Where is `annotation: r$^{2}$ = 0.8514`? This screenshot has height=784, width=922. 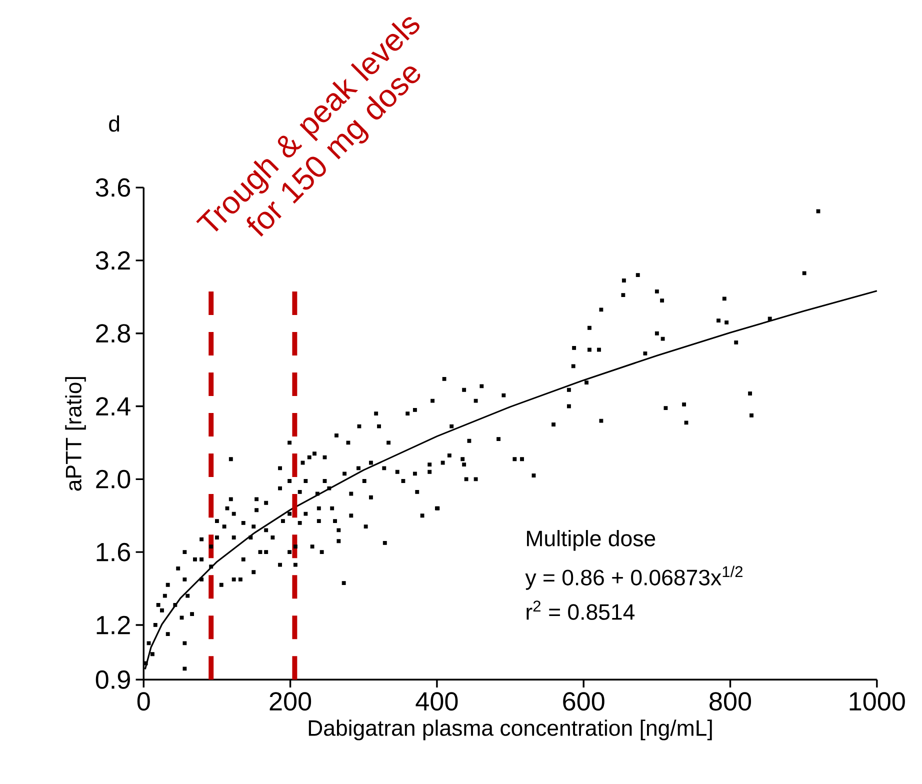 annotation: r$^{2}$ = 0.8514 is located at coordinates (580, 610).